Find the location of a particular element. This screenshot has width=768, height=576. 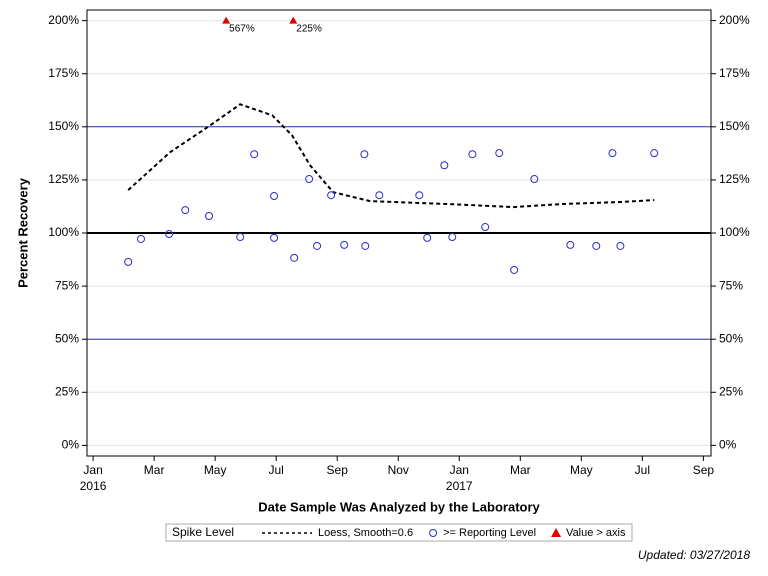

y2-tick-label: 125% is located at coordinates (734, 179).